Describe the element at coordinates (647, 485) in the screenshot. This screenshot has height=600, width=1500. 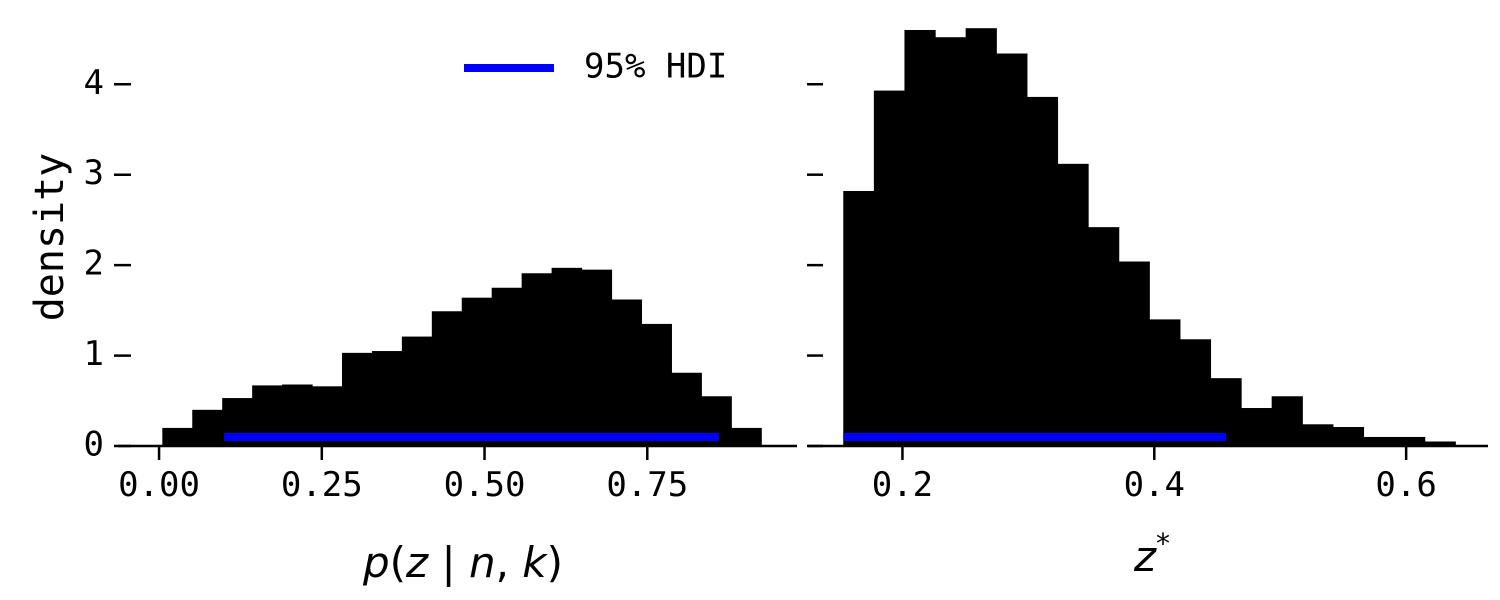
I see `x-tick-label: 0.75` at that location.